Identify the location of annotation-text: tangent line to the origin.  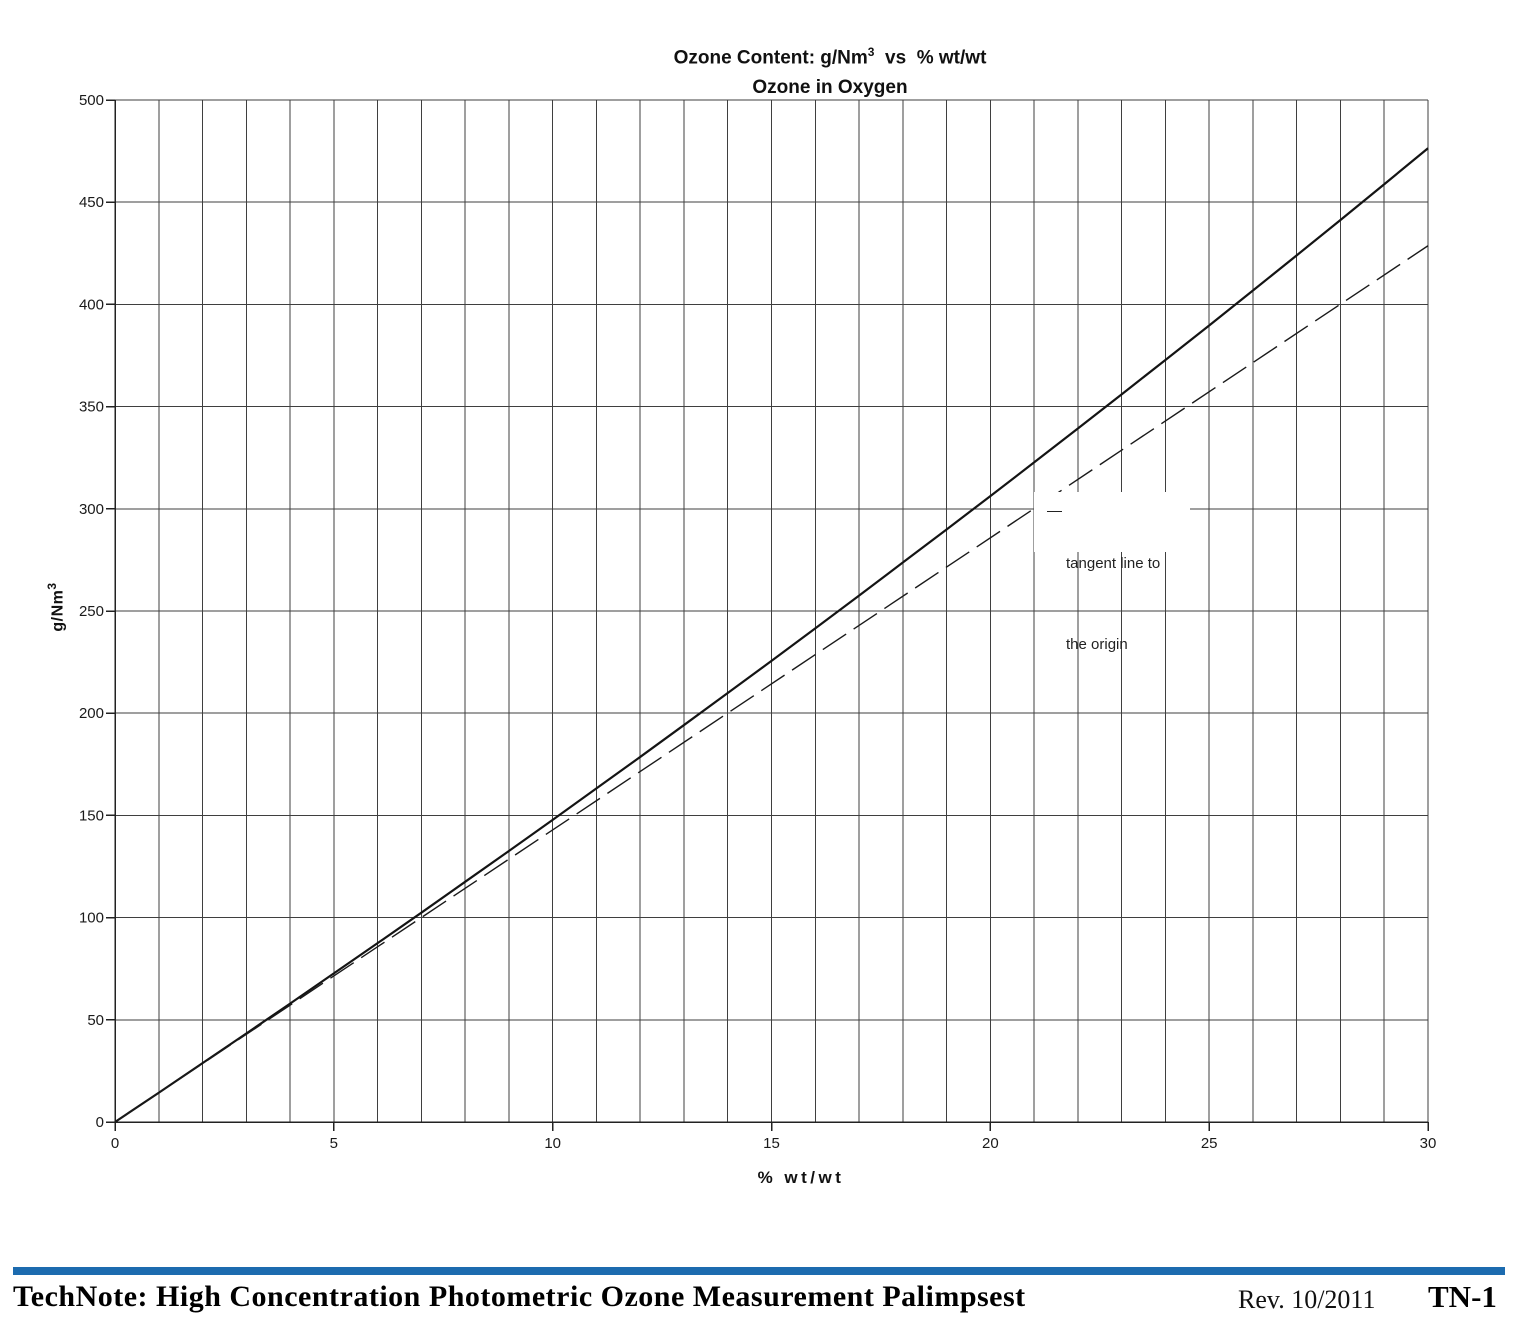
(1128, 604).